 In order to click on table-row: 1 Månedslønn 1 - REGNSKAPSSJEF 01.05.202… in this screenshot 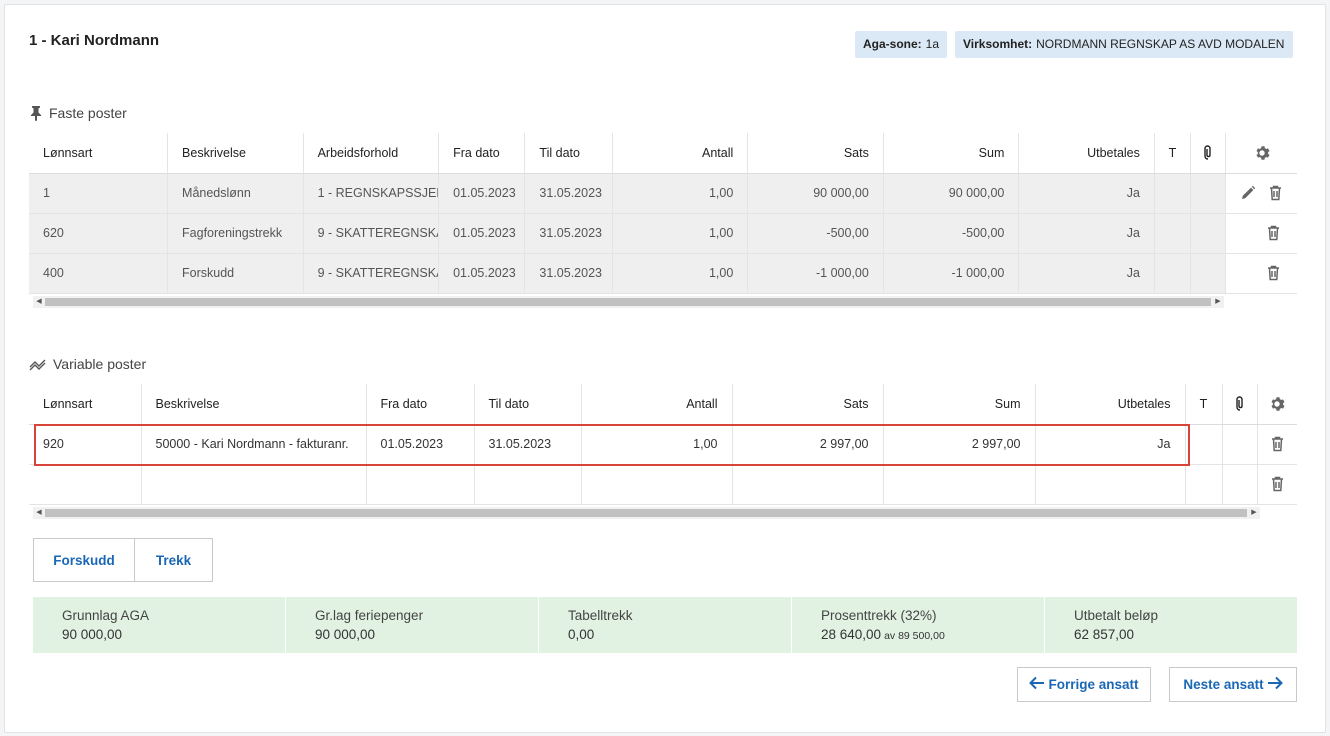, I will do `click(663, 193)`.